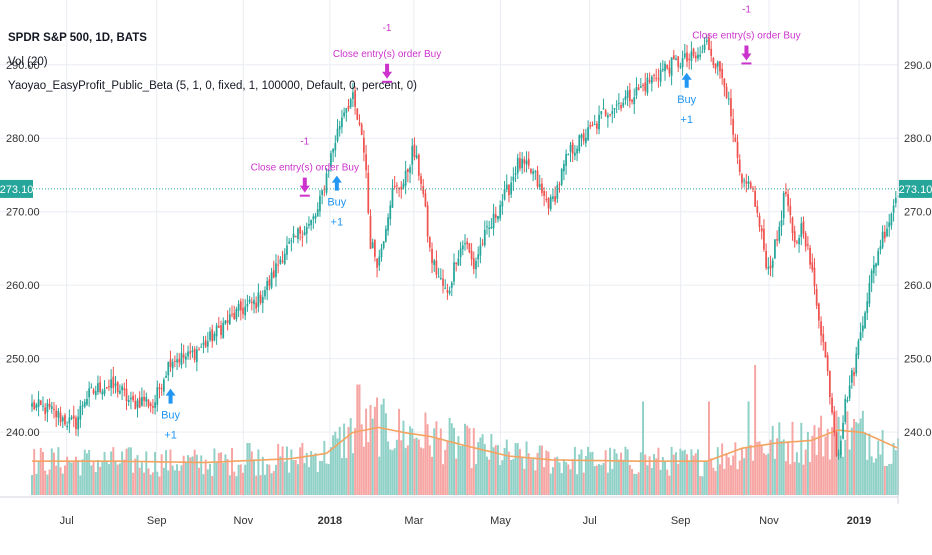 The height and width of the screenshot is (555, 932). Describe the element at coordinates (28, 62) in the screenshot. I see `volume-indicator-label: Vol (20)` at that location.